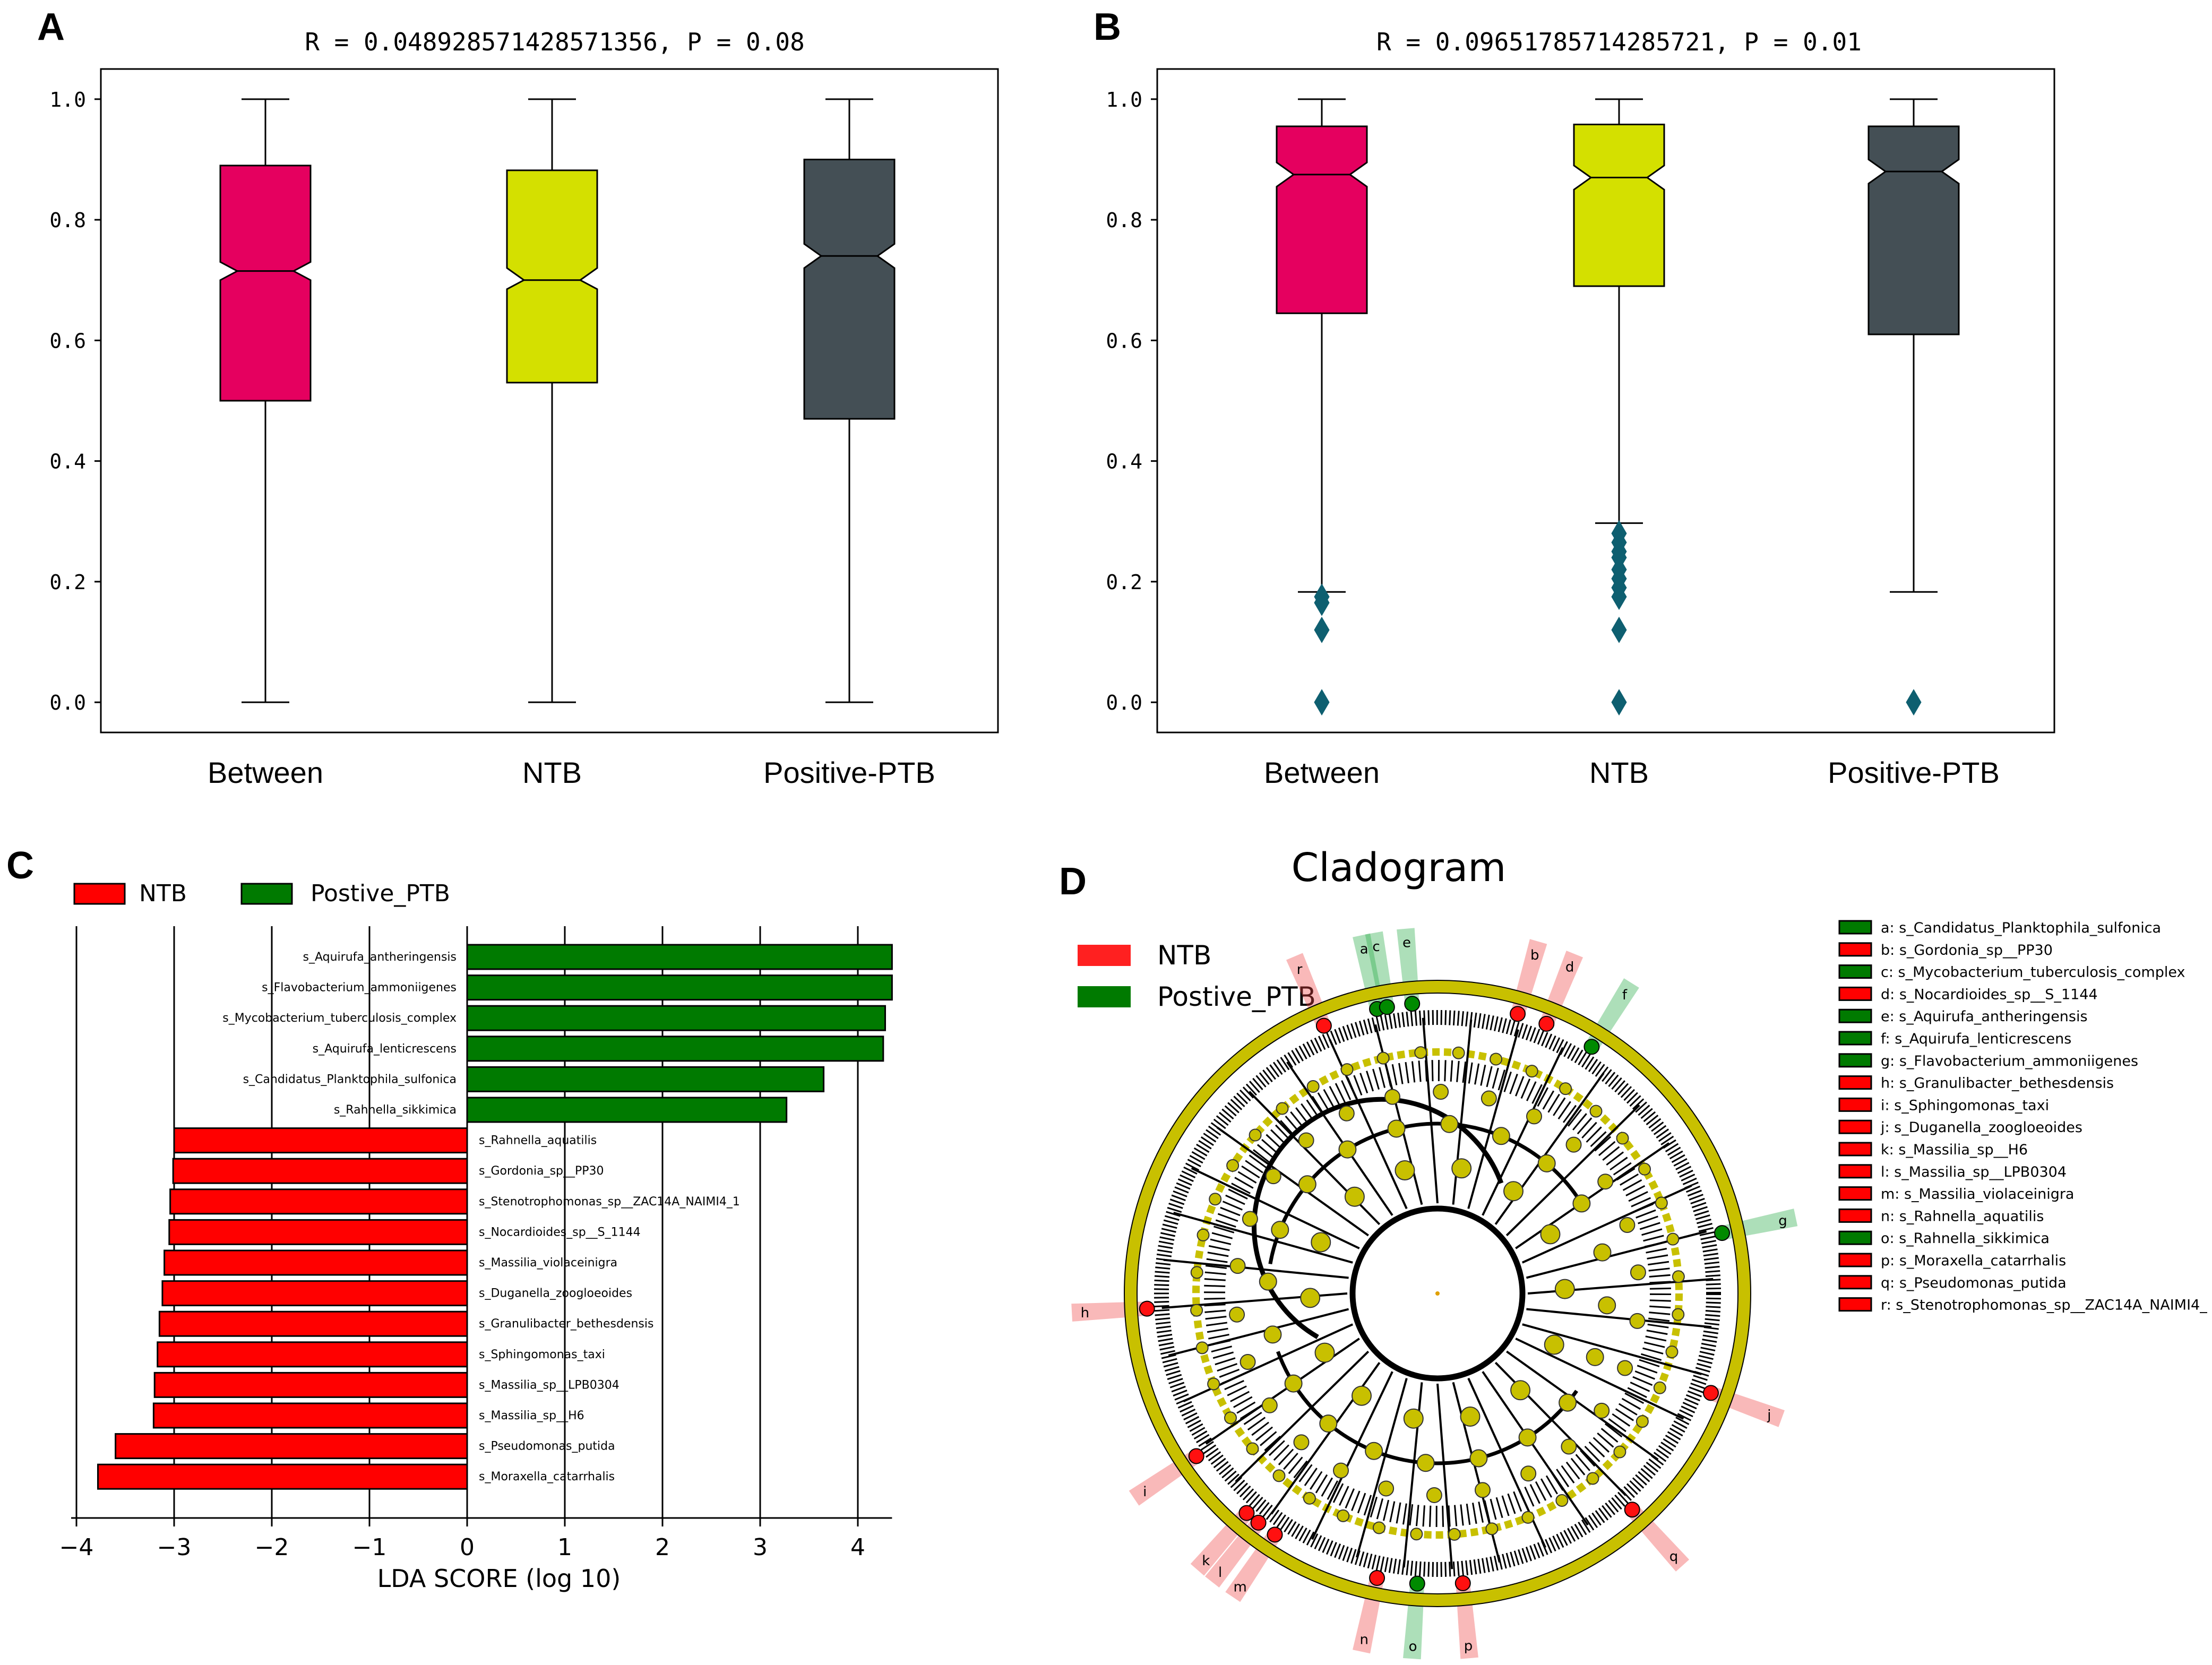 This screenshot has width=2212, height=1665. I want to click on clade-highlight-letter: g, so click(1782, 1221).